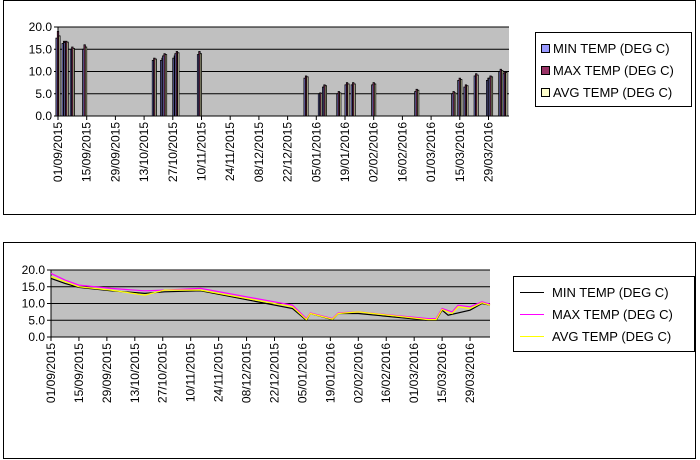 The height and width of the screenshot is (460, 700). What do you see at coordinates (270, 298) in the screenshot?
I see `series-line` at bounding box center [270, 298].